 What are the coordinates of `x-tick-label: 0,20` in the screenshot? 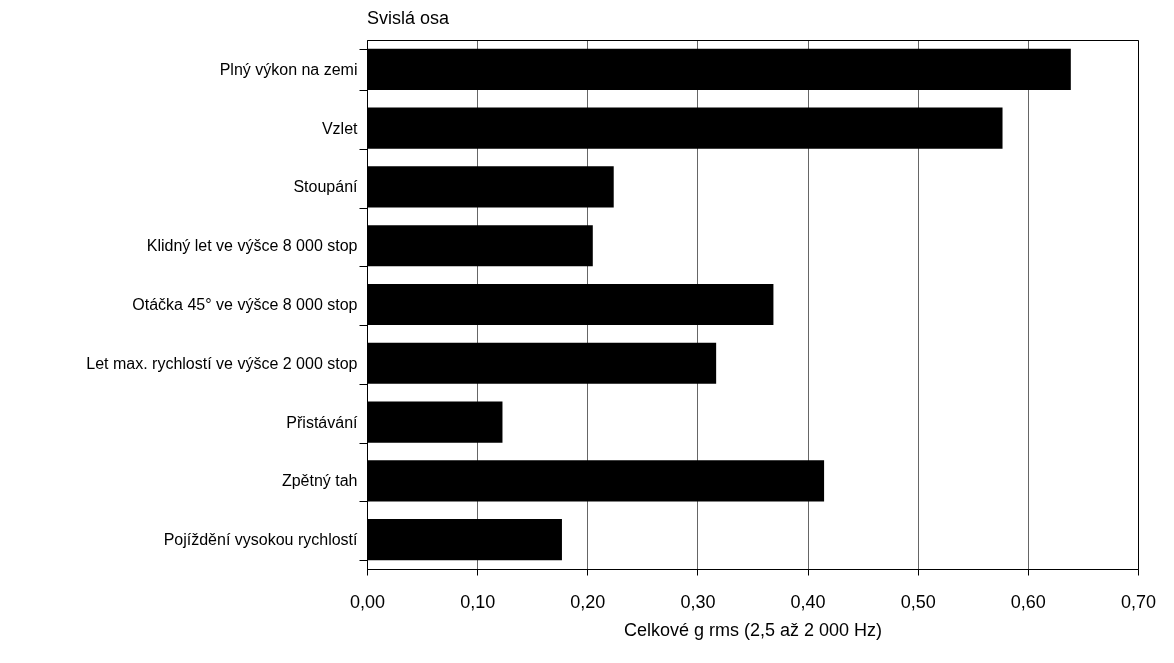 It's located at (588, 601).